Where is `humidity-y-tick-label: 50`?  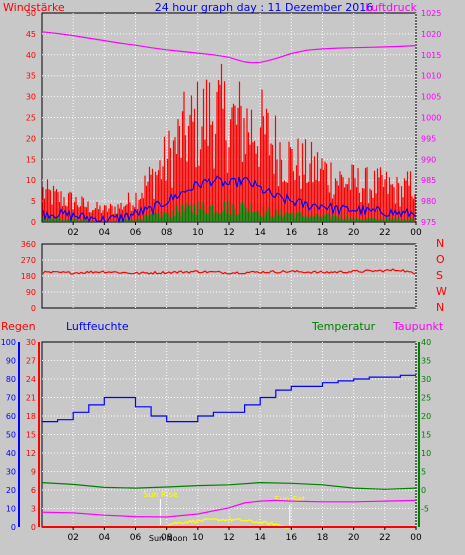
humidity-y-tick-label: 50 is located at coordinates (11, 435).